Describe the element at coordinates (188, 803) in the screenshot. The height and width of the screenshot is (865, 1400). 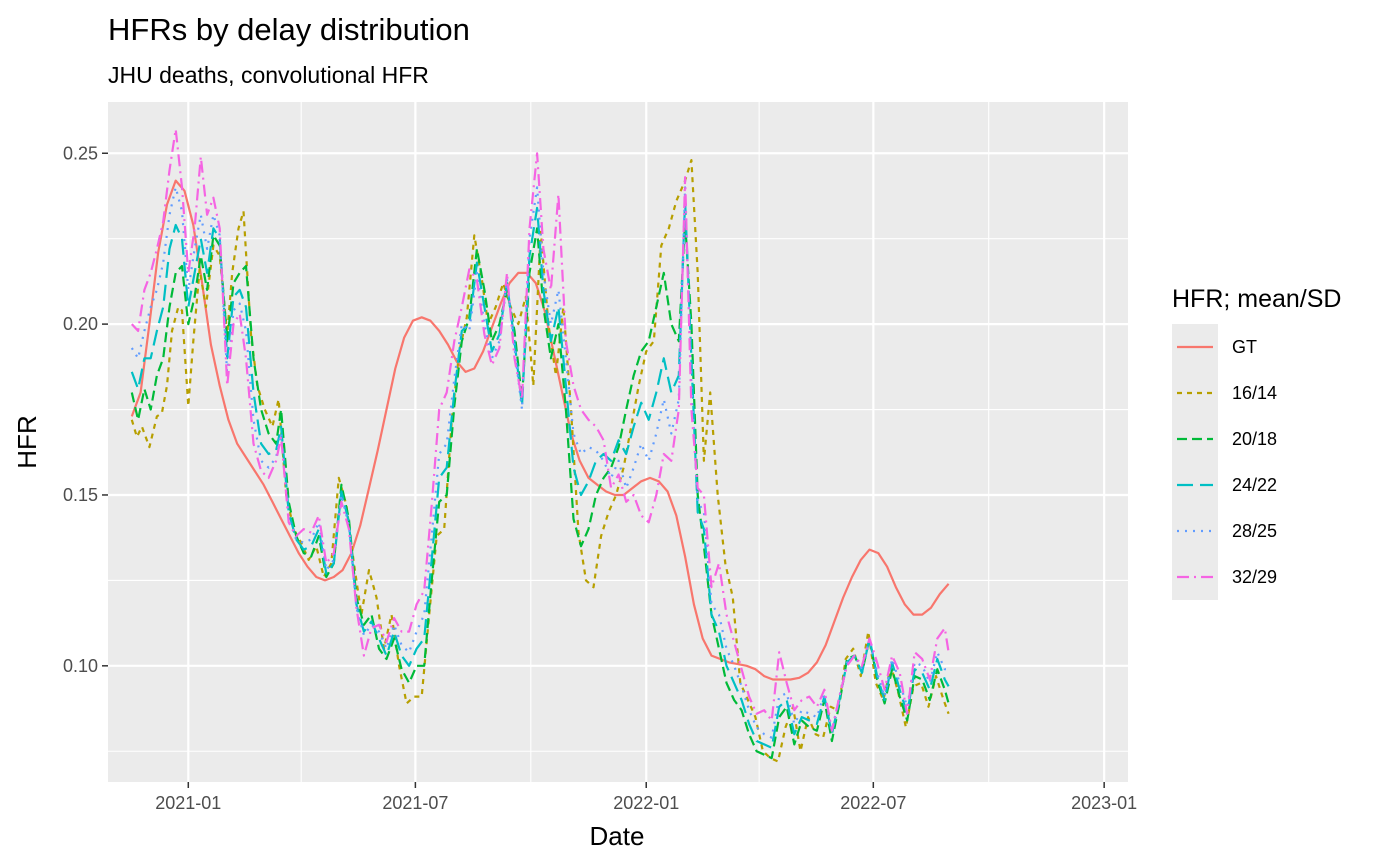
I see `x-tick-label: 2021-01` at that location.